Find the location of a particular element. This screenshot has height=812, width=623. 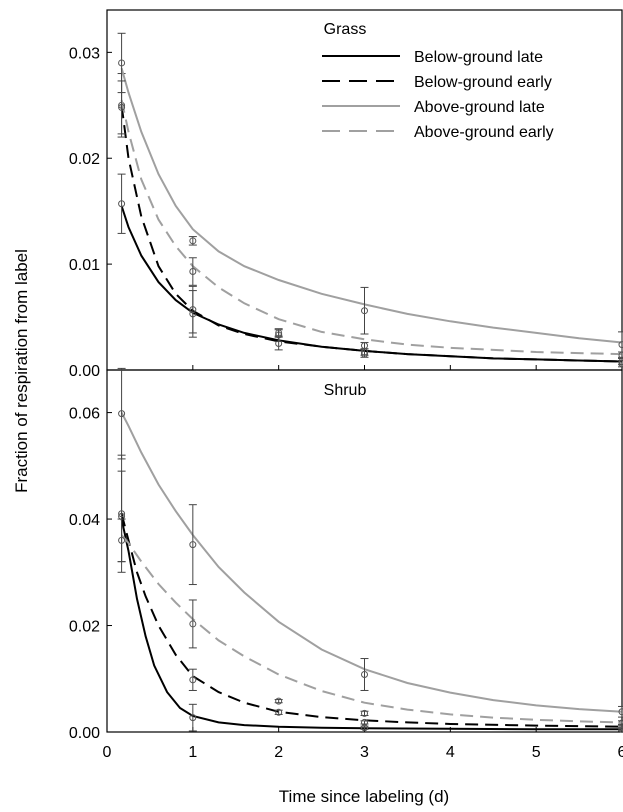

y-axis-title: Fraction of respiration from label is located at coordinates (21, 371).